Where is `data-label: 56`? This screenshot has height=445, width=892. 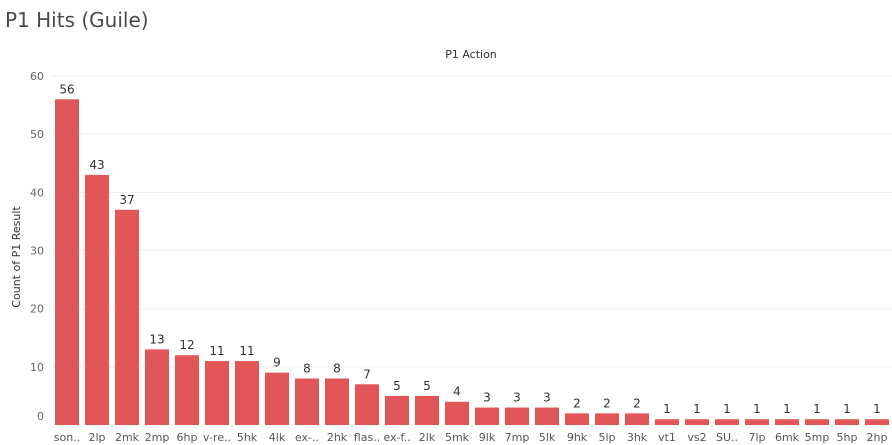
data-label: 56 is located at coordinates (66, 89).